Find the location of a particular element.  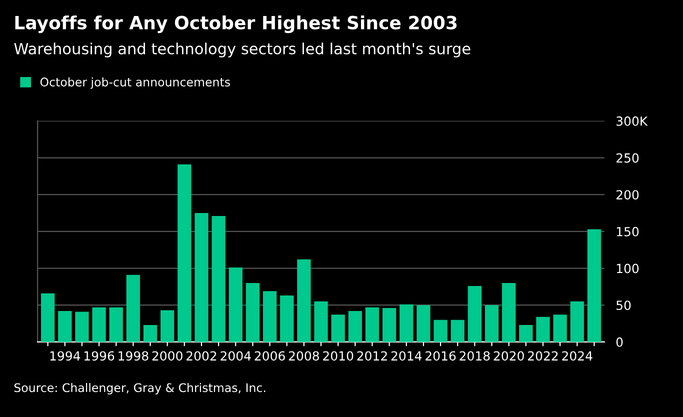

chart-title: Layoffs for Any October Highest Since 2003 is located at coordinates (236, 24).